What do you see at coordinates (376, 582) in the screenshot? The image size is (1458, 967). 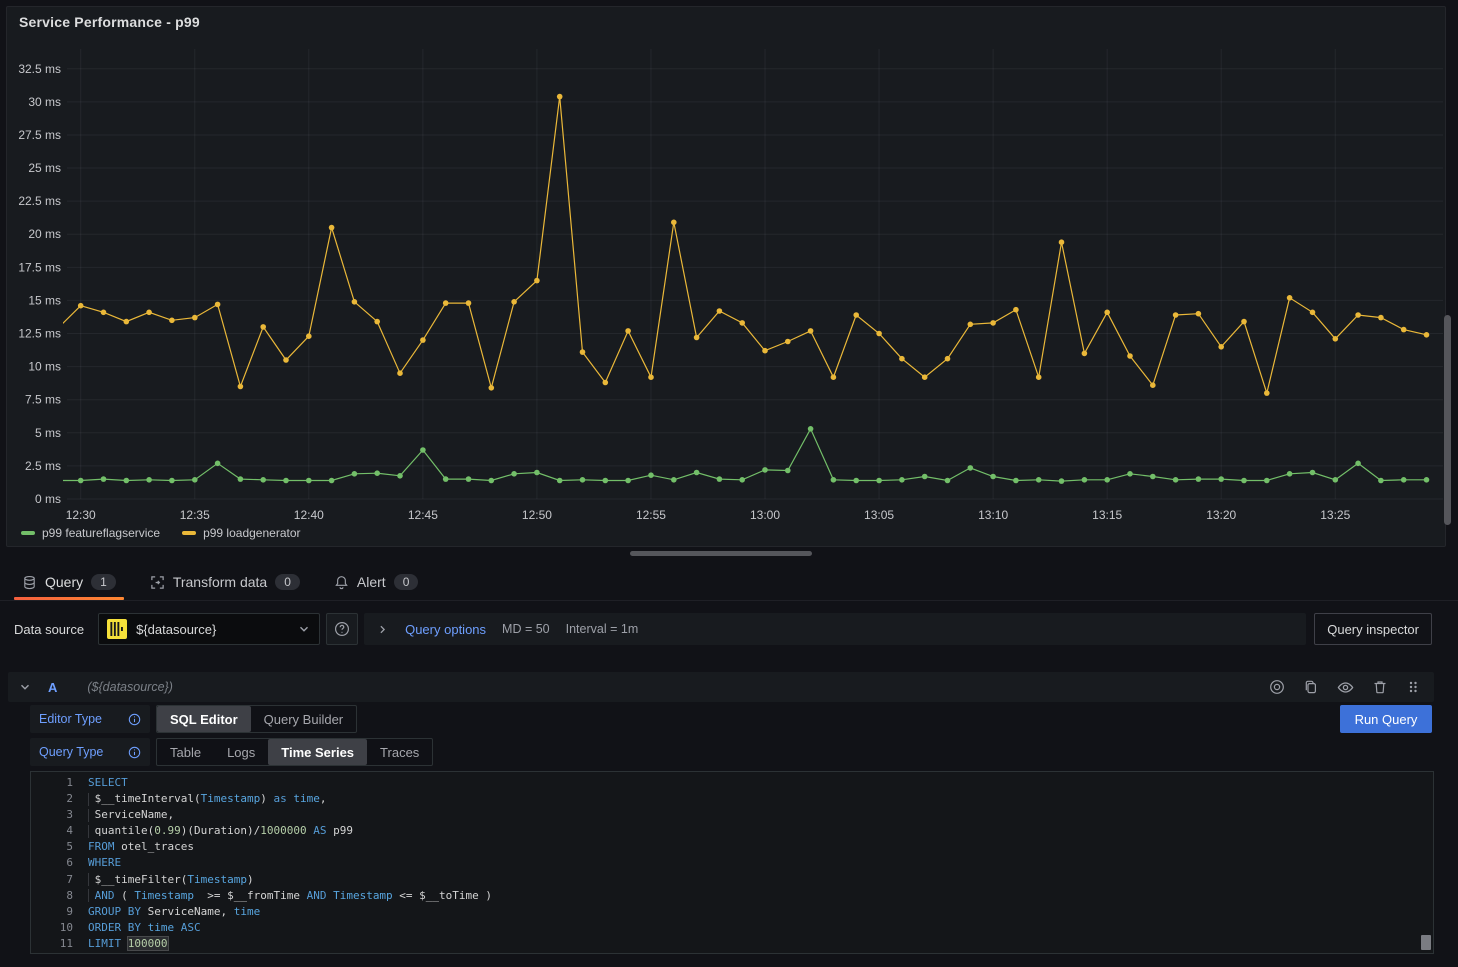 I see `tab-alert: Alert 0` at bounding box center [376, 582].